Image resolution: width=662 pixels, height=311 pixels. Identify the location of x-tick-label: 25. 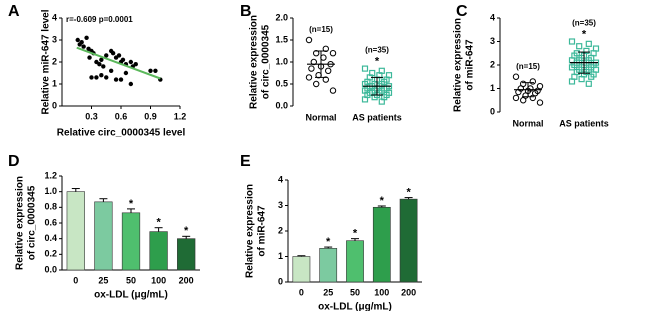
(328, 292).